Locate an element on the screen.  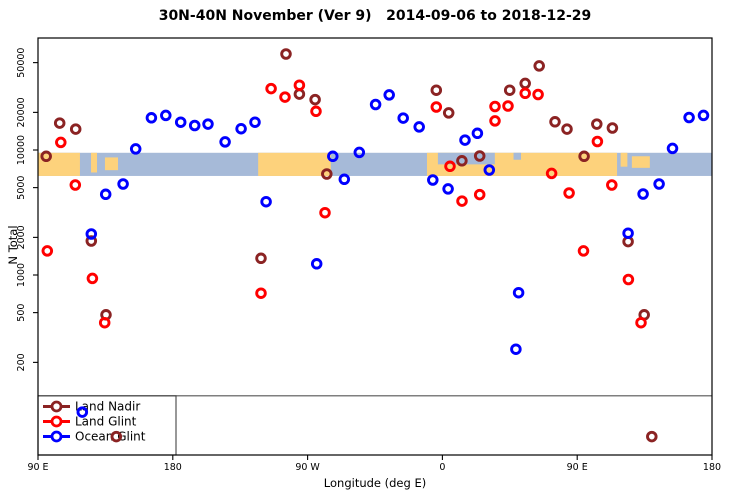
y-tick-label: 1000 is located at coordinates (21, 275).